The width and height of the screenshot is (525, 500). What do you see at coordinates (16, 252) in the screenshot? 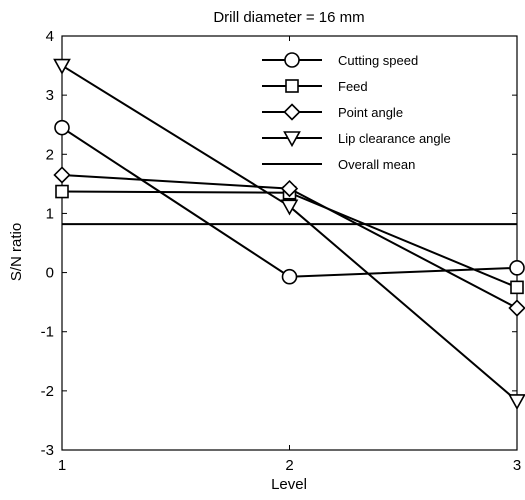
I see `y-axis-label: S/N ratio` at bounding box center [16, 252].